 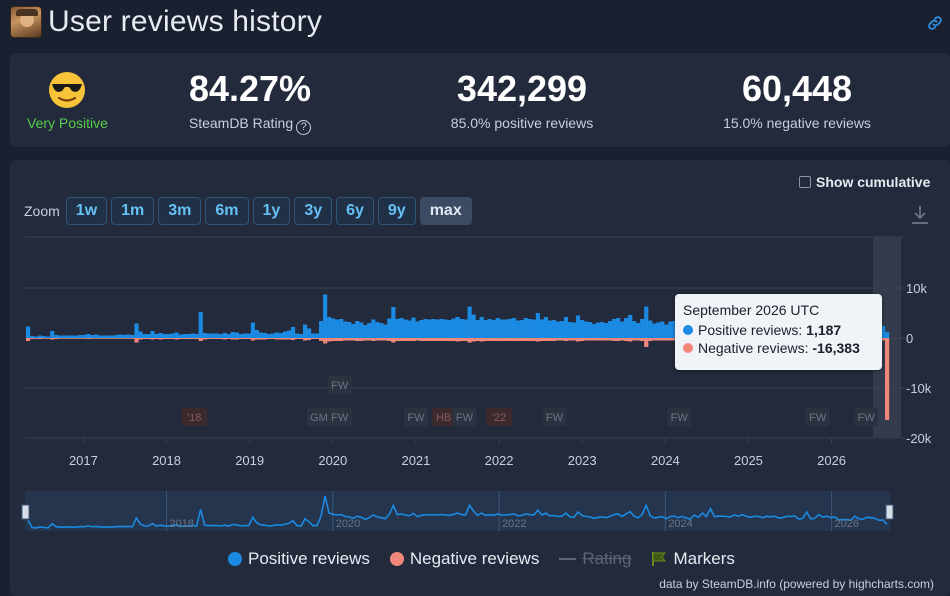 I want to click on zoom-1w-button: 1w, so click(x=86, y=211).